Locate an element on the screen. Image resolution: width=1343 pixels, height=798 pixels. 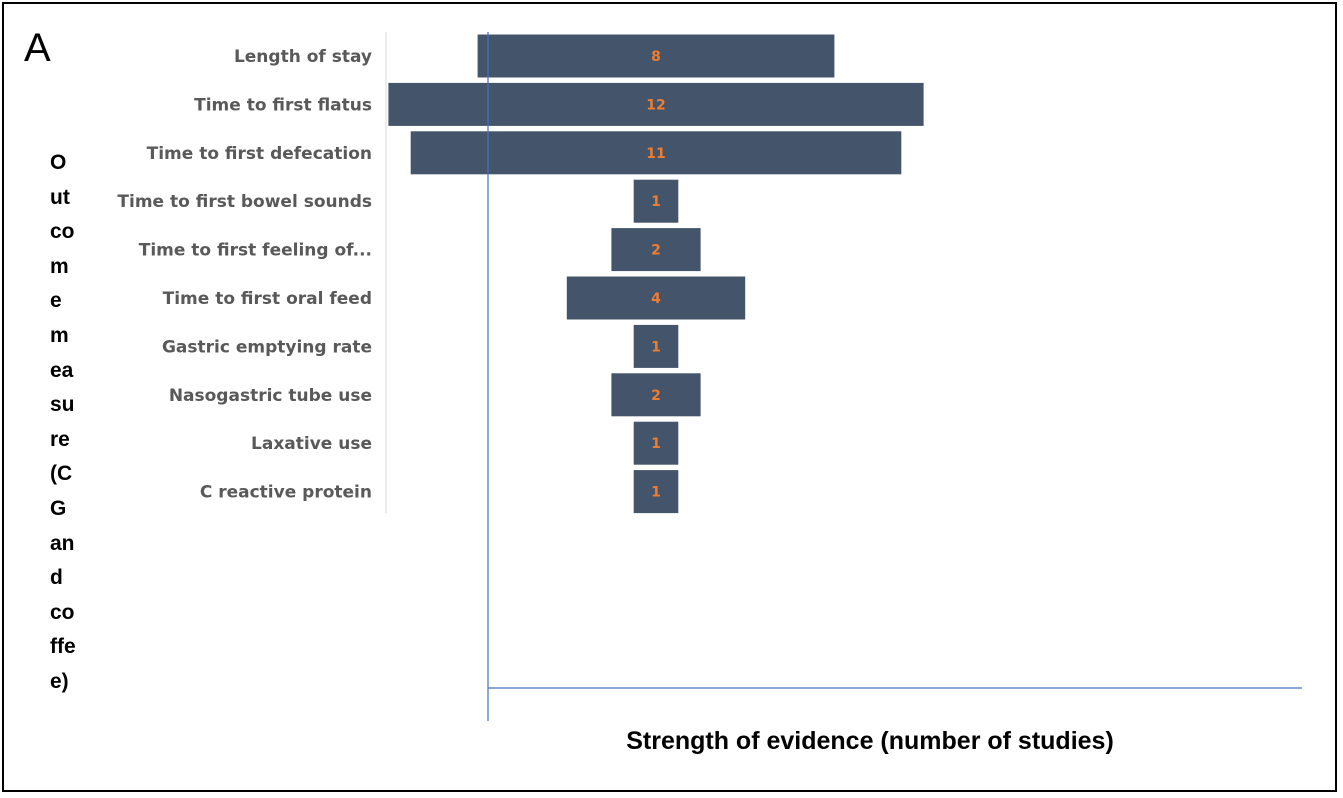
y-axis-title-line: re is located at coordinates (60, 439).